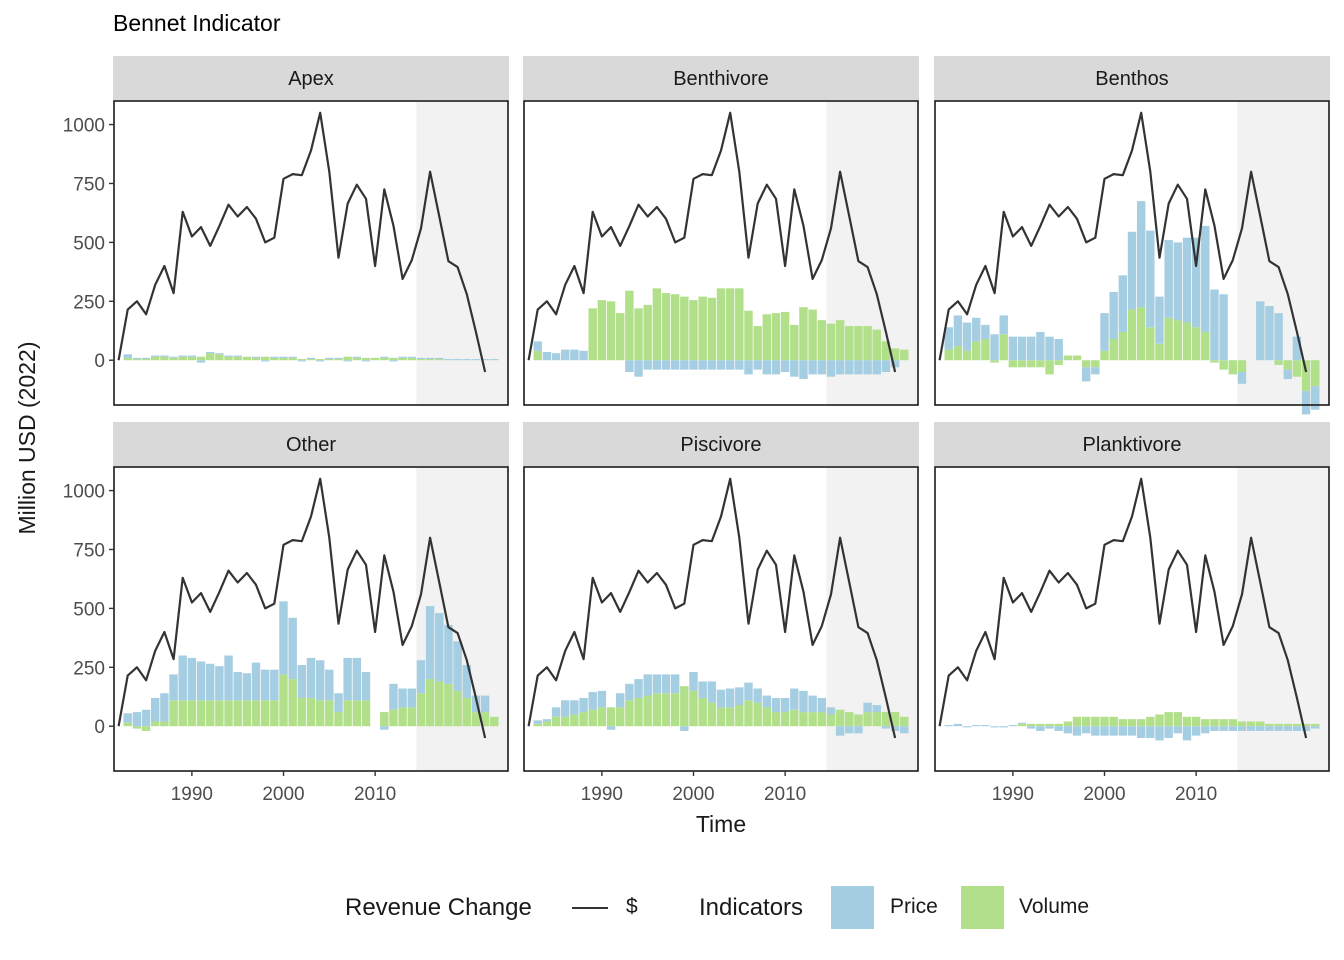  I want to click on revenue-line, so click(1123, 242).